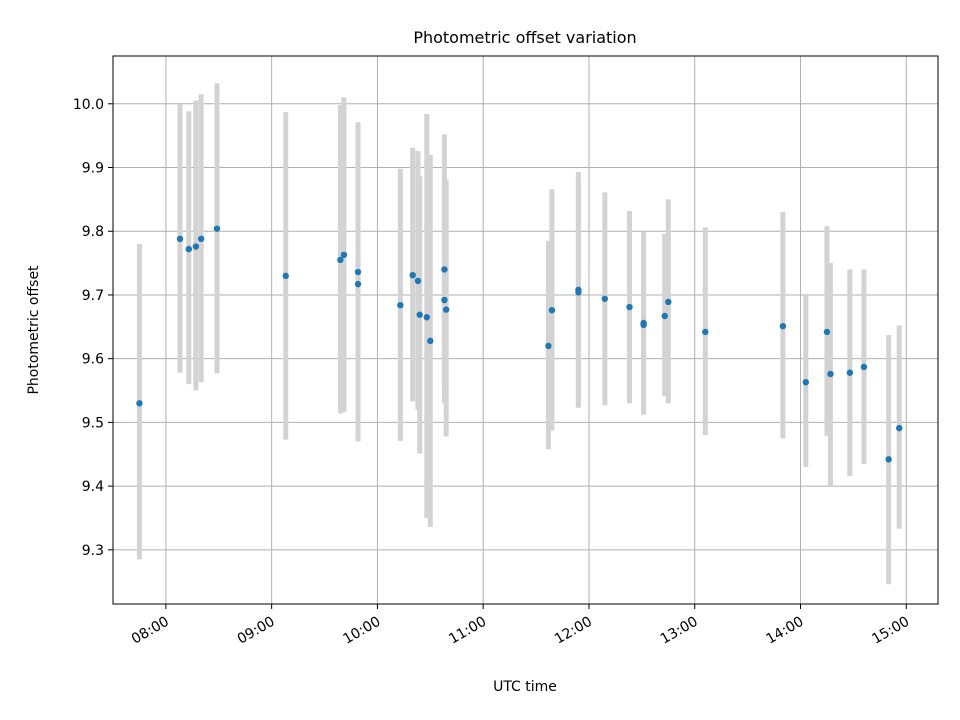 This screenshot has height=720, width=960. What do you see at coordinates (34, 330) in the screenshot?
I see `y-axis-label: Photometric offset` at bounding box center [34, 330].